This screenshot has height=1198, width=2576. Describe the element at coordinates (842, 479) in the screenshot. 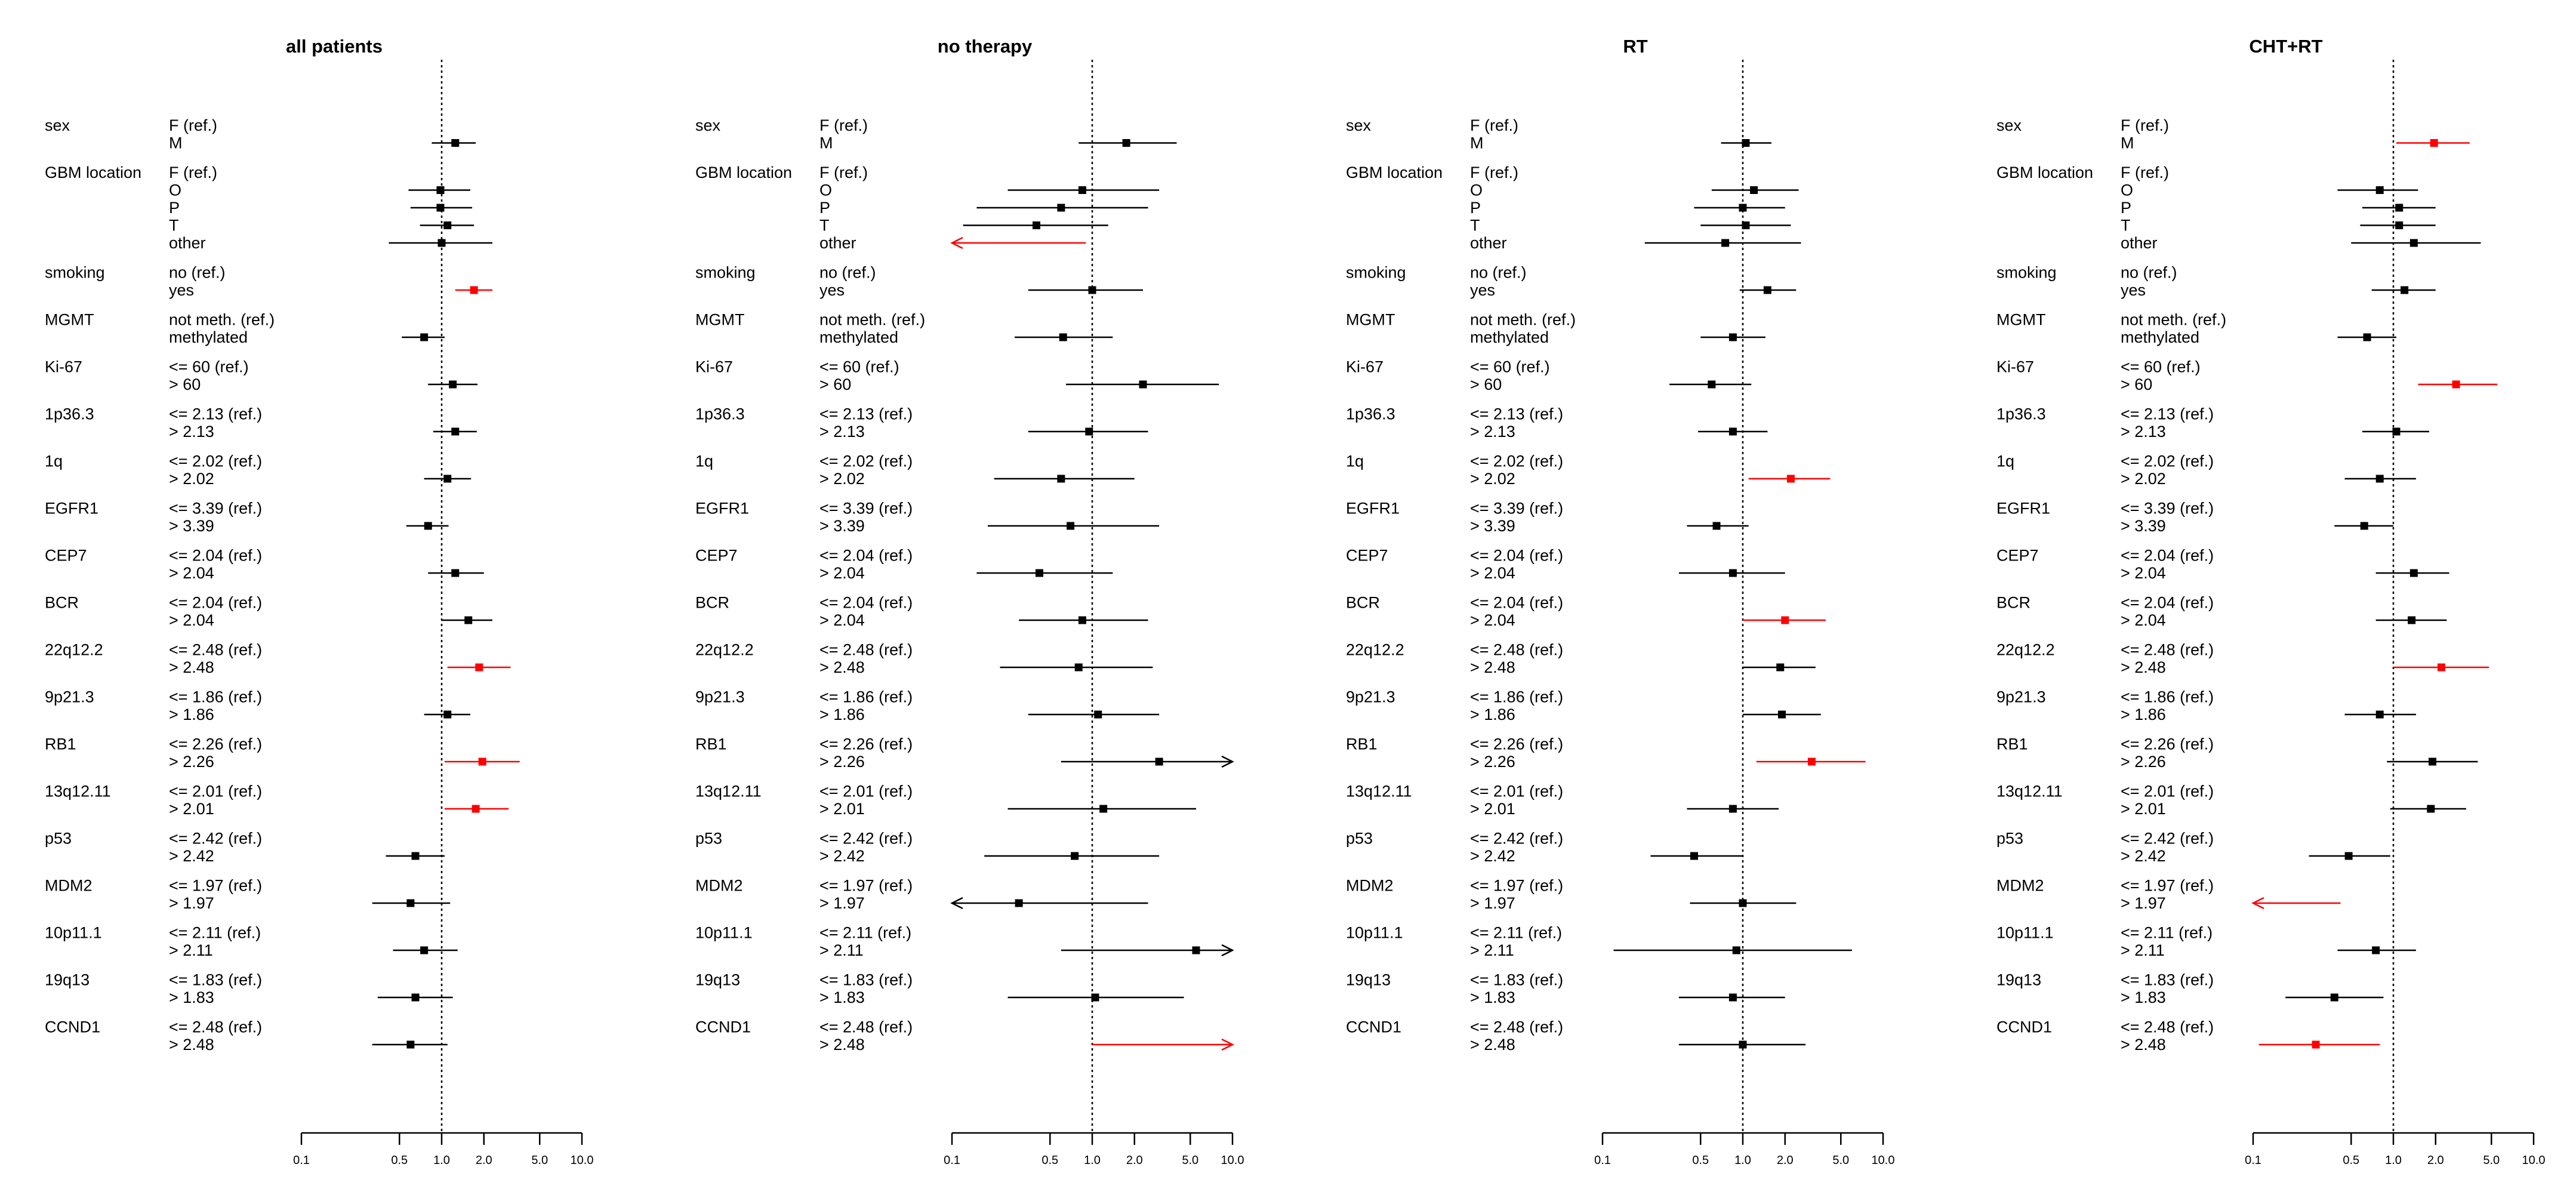

I see `level-label: > 2.02` at that location.